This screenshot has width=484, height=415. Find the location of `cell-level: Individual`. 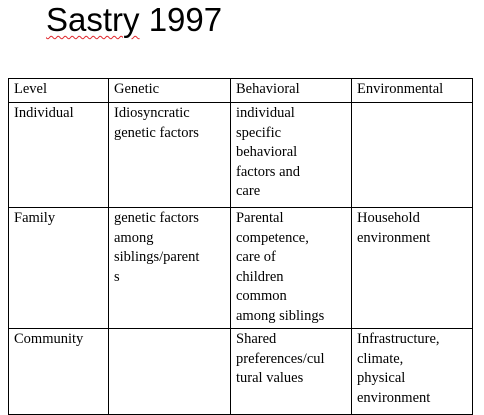

cell-level: Individual is located at coordinates (58, 155).